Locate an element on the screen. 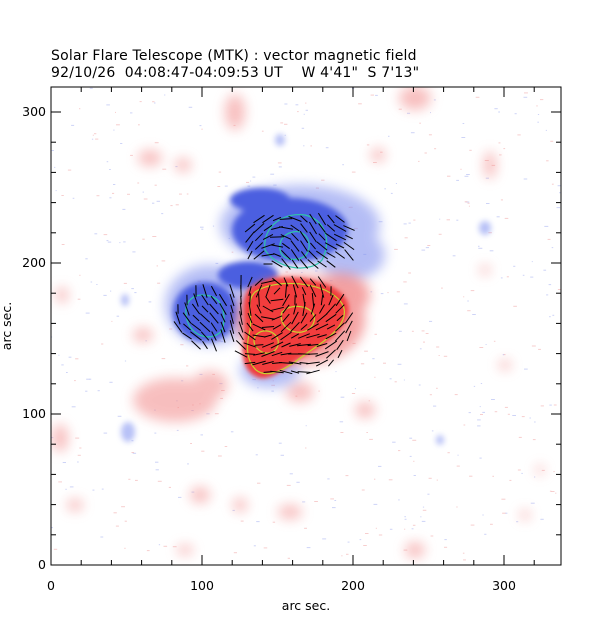  x-tick-label: 200 is located at coordinates (353, 585).